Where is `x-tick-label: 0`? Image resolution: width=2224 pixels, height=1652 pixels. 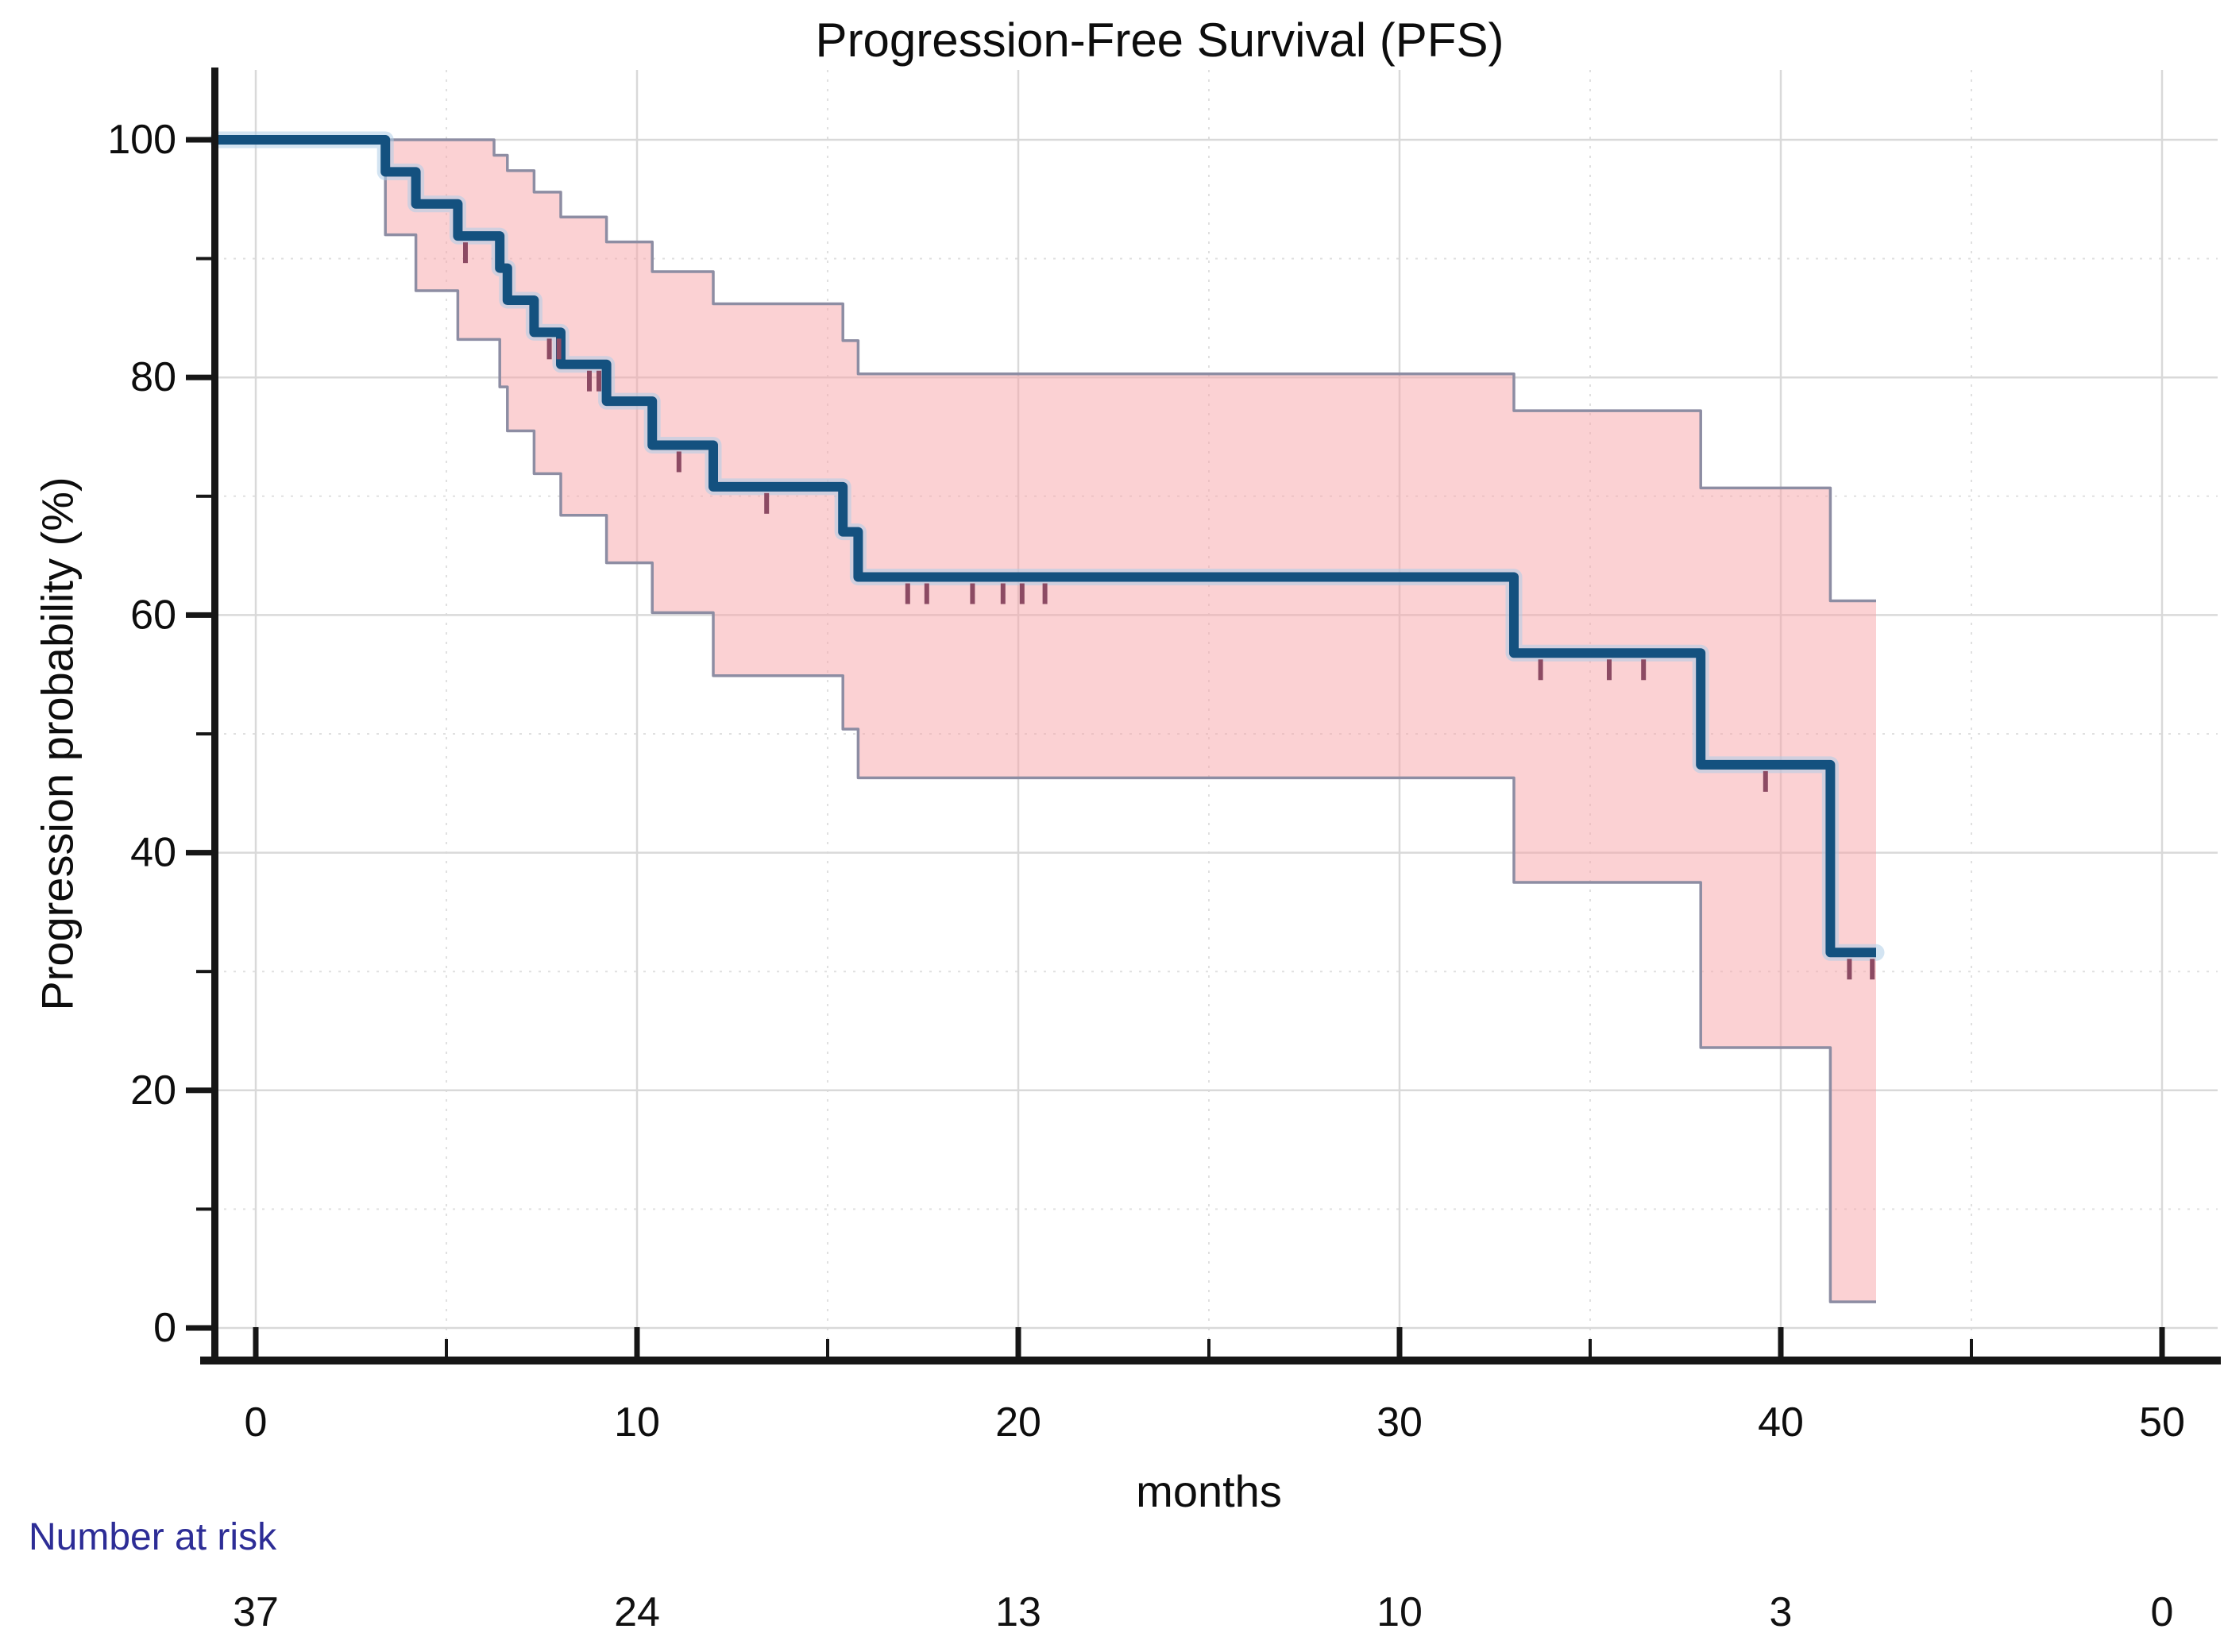
x-tick-label: 0 is located at coordinates (256, 1422).